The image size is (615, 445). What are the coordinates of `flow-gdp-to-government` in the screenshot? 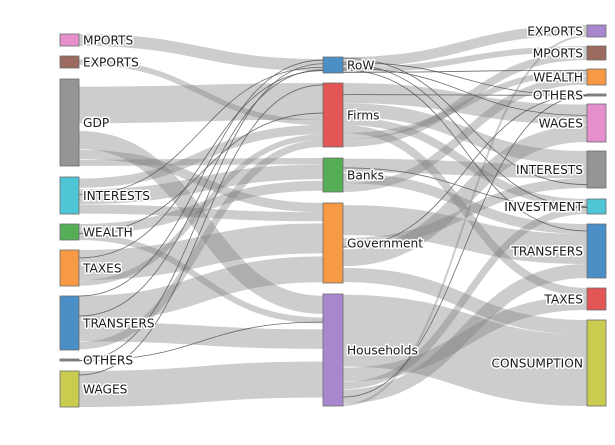 It's located at (201, 181).